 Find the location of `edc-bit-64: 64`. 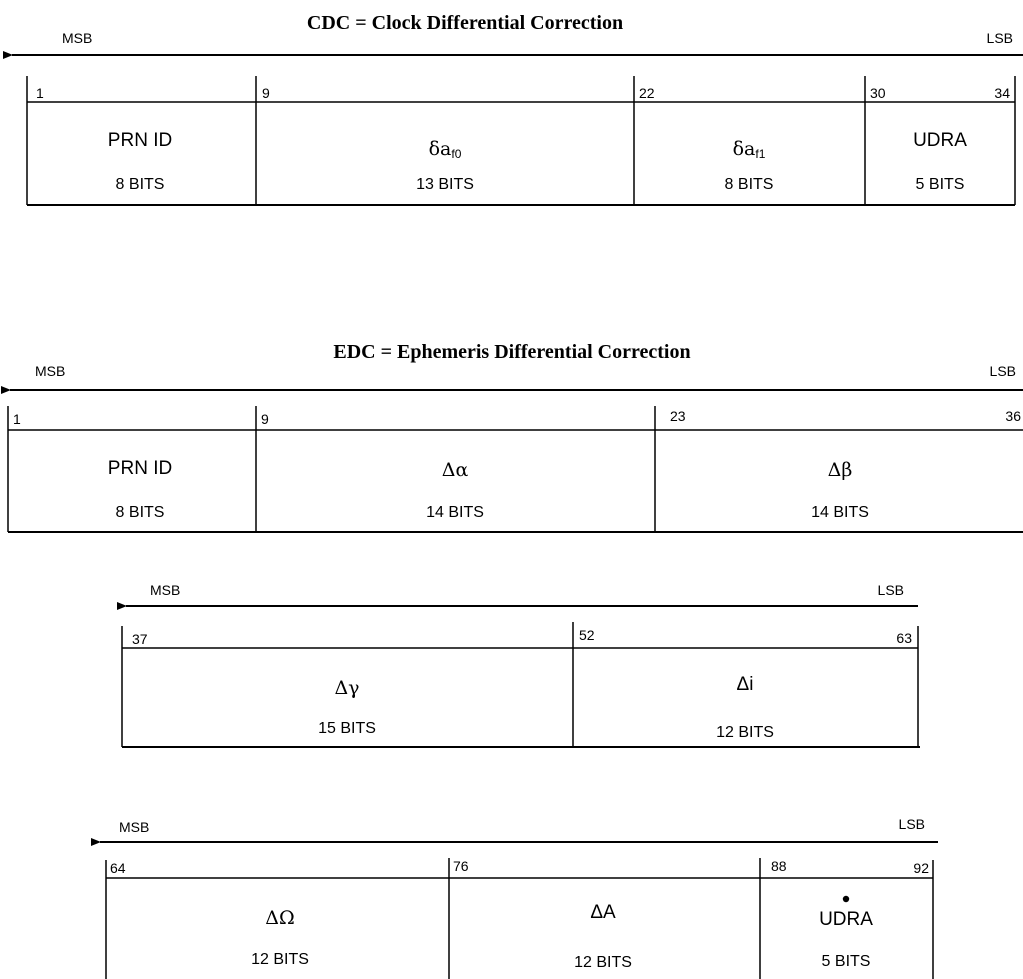

edc-bit-64: 64 is located at coordinates (118, 868).